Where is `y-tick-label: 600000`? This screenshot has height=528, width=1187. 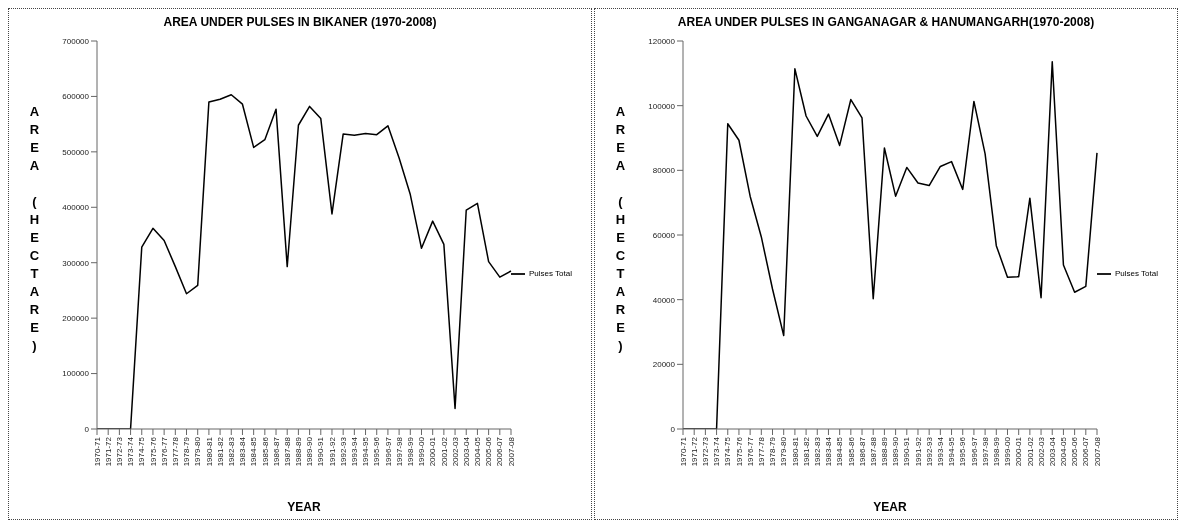
y-tick-label: 600000 is located at coordinates (76, 97).